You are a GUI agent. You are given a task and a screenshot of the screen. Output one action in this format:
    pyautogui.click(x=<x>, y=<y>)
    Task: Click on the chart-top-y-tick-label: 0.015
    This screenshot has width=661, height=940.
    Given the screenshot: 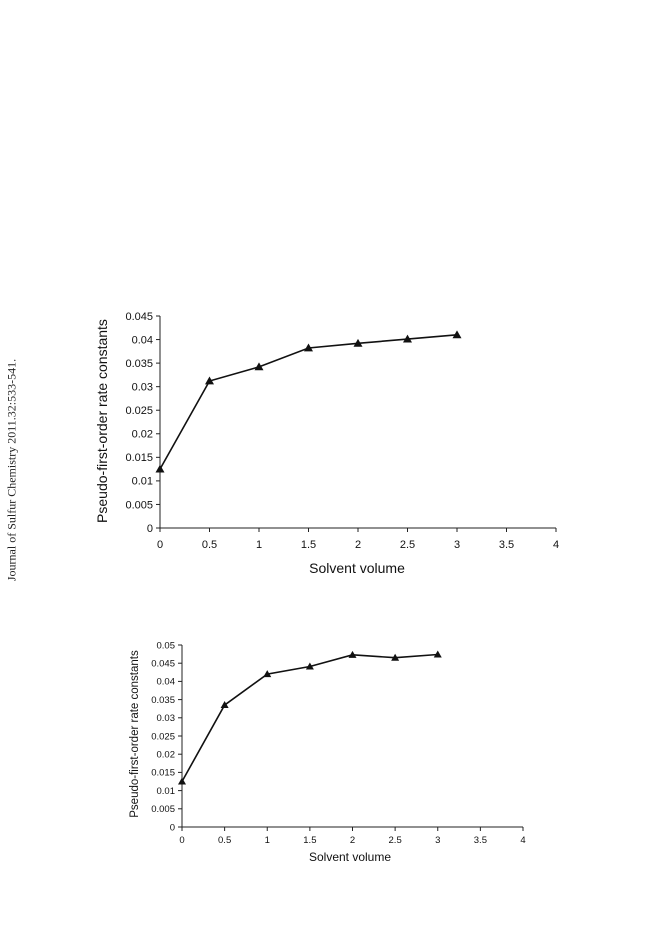 What is the action you would take?
    pyautogui.click(x=139, y=458)
    